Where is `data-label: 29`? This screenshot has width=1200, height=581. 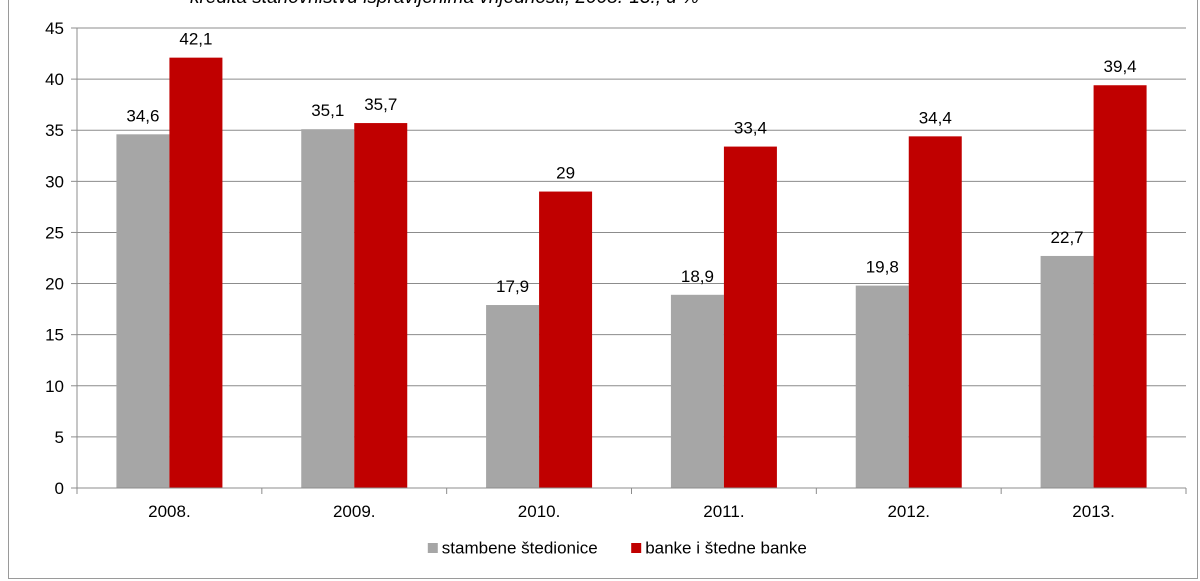
data-label: 29 is located at coordinates (565, 173).